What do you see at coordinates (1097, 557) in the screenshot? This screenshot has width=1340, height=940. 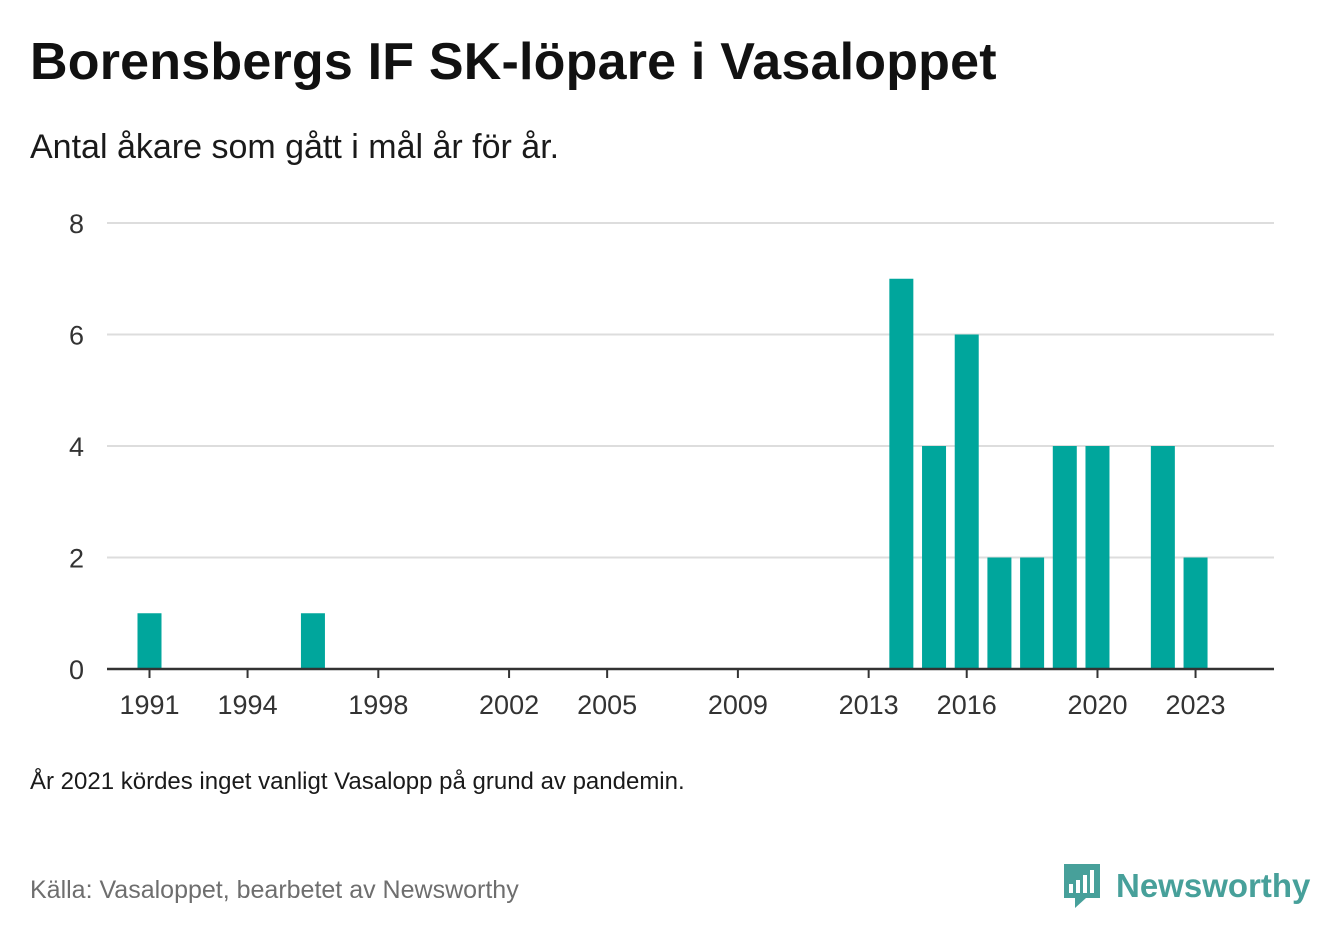 I see `bar-2020` at bounding box center [1097, 557].